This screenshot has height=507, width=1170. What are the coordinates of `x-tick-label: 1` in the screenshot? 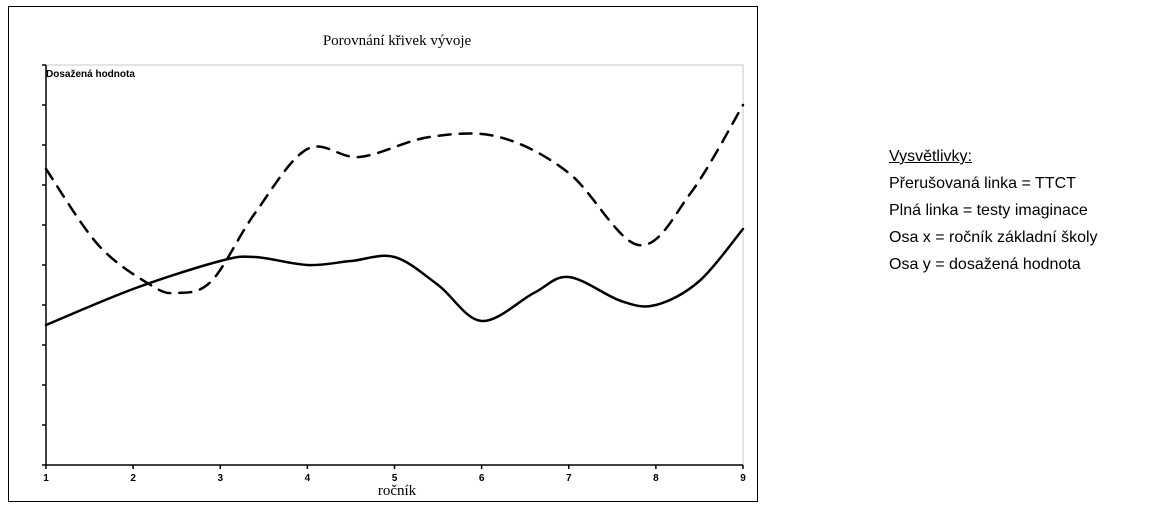 It's located at (46, 478).